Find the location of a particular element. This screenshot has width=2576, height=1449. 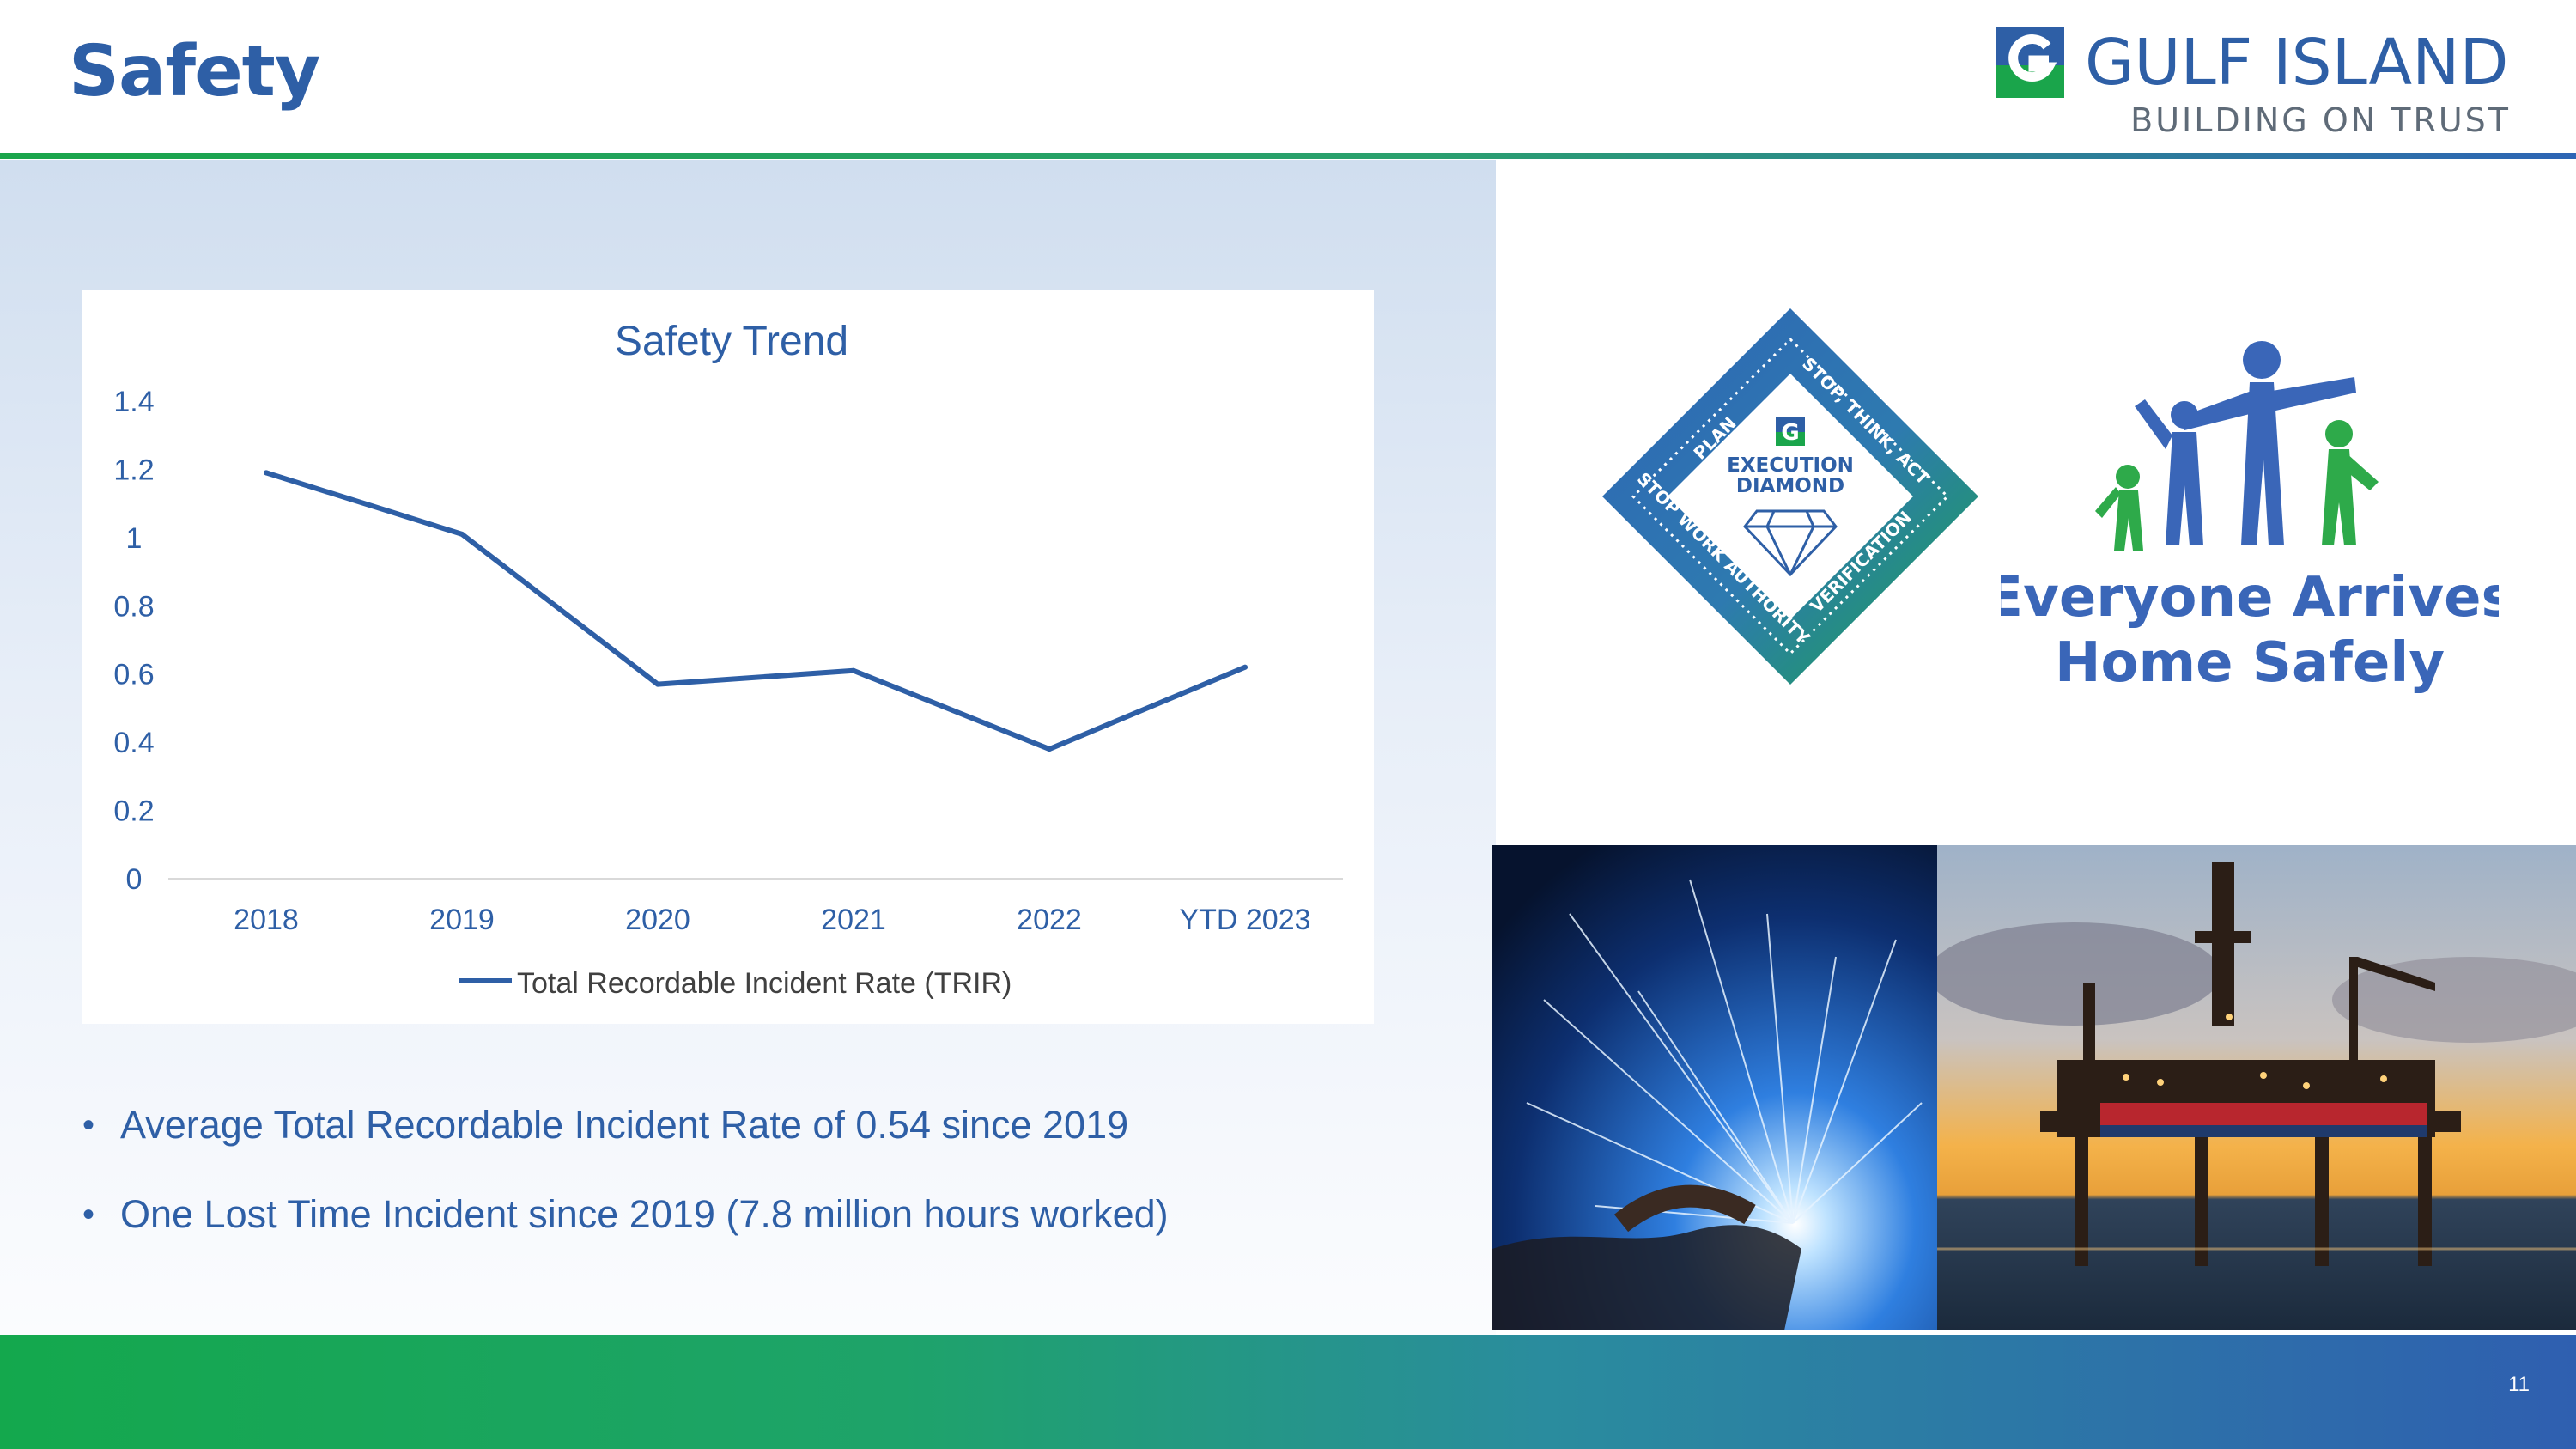

series-line-trir is located at coordinates (756, 611).